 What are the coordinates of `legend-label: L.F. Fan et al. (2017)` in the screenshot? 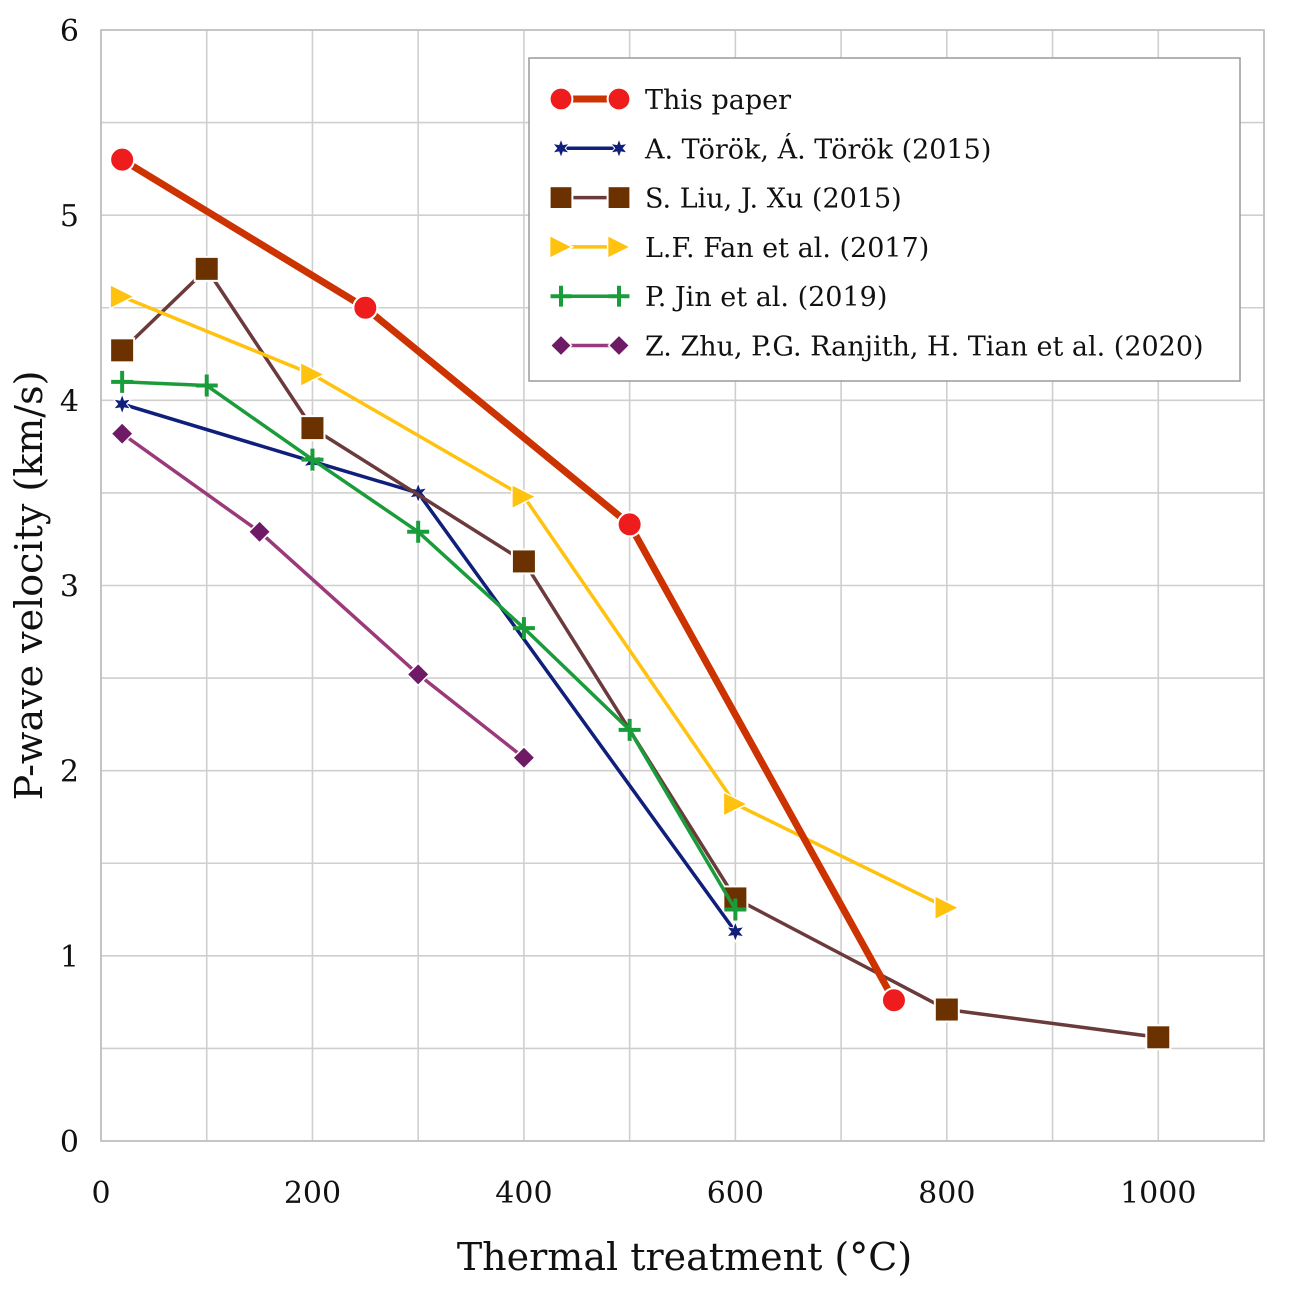 It's located at (787, 248).